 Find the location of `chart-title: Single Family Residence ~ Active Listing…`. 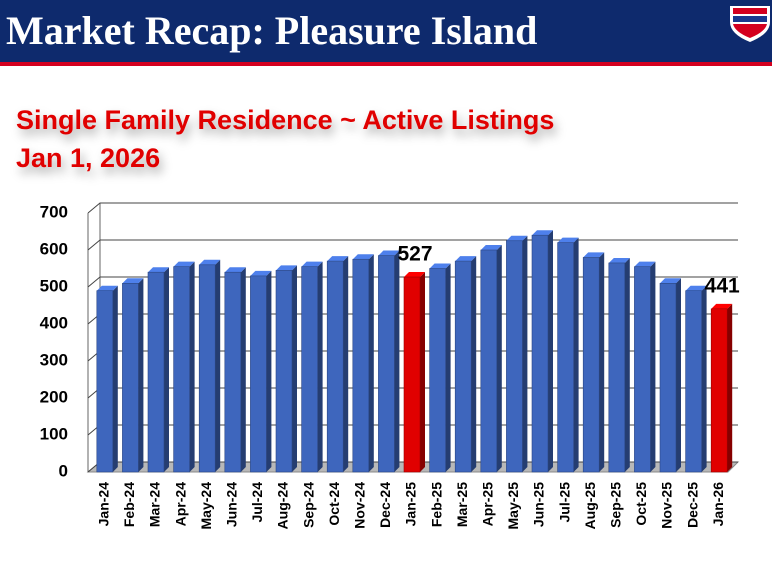

chart-title: Single Family Residence ~ Active Listing… is located at coordinates (285, 120).